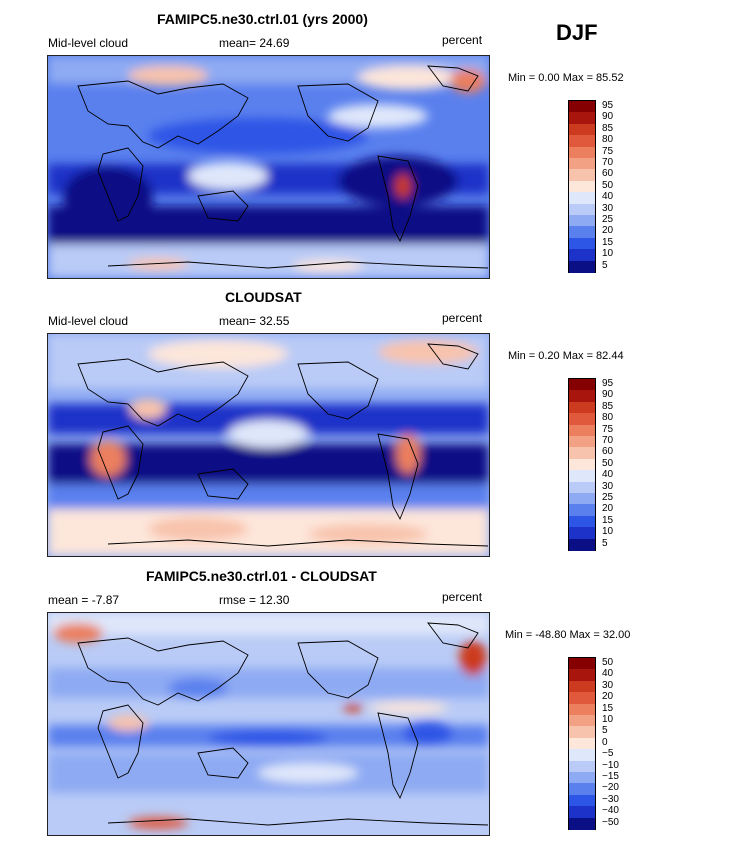 This screenshot has height=846, width=733. What do you see at coordinates (254, 600) in the screenshot?
I see `panel-3-rmse: rmse = 12.30` at bounding box center [254, 600].